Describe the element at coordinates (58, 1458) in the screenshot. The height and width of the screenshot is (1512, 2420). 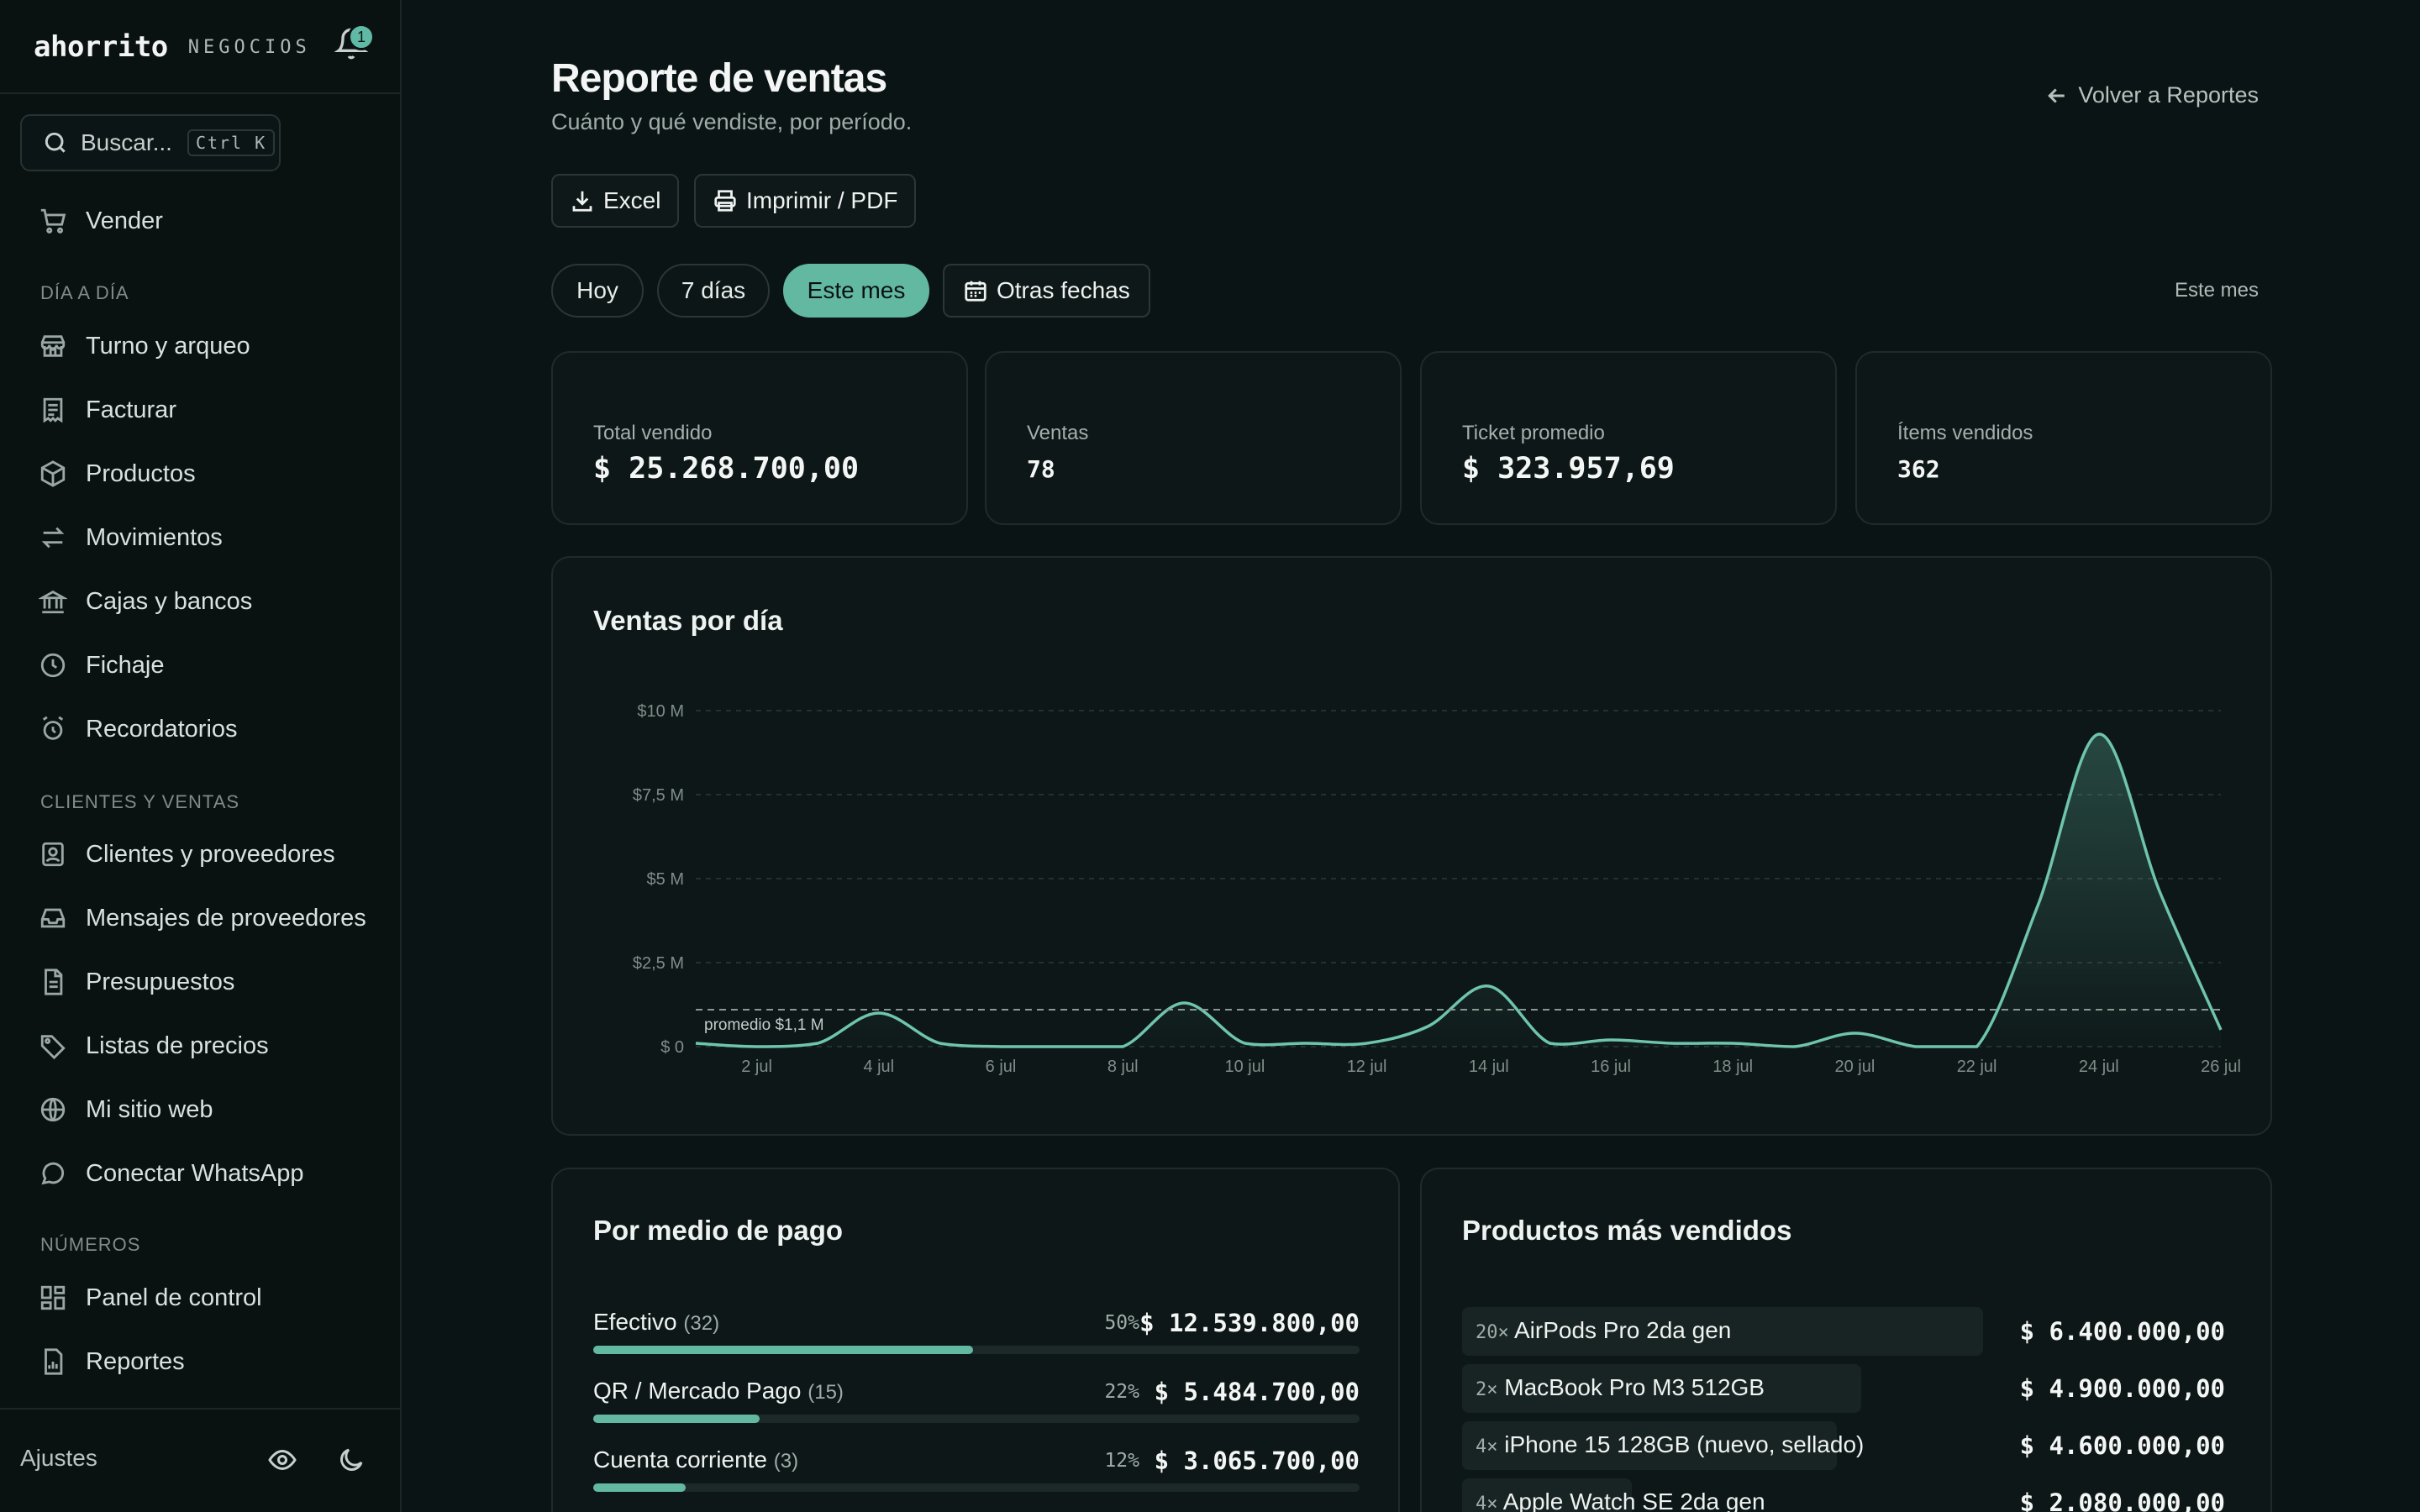
I see `sidebar-settings: Ajustes` at that location.